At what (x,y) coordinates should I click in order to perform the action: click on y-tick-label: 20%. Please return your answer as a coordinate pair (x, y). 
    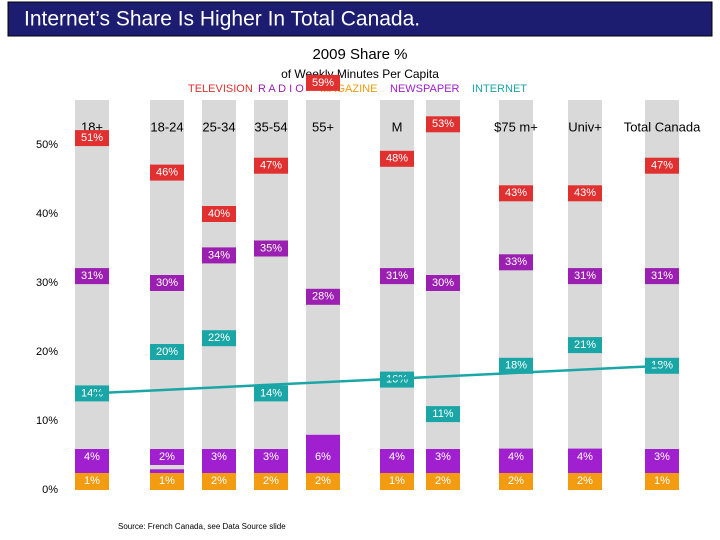
    Looking at the image, I should click on (47, 352).